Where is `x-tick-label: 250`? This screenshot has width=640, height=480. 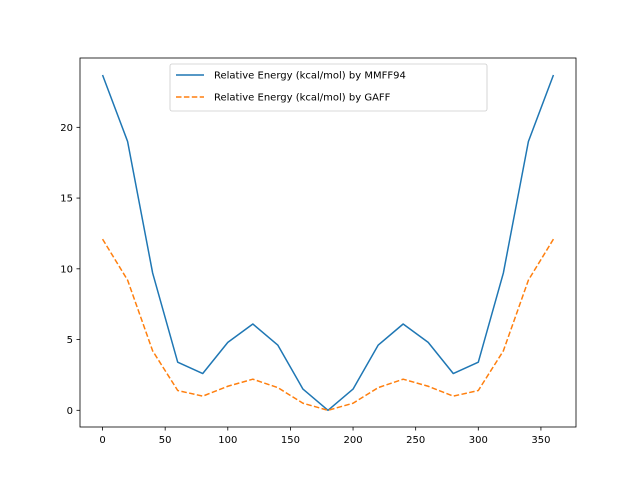 x-tick-label: 250 is located at coordinates (415, 440).